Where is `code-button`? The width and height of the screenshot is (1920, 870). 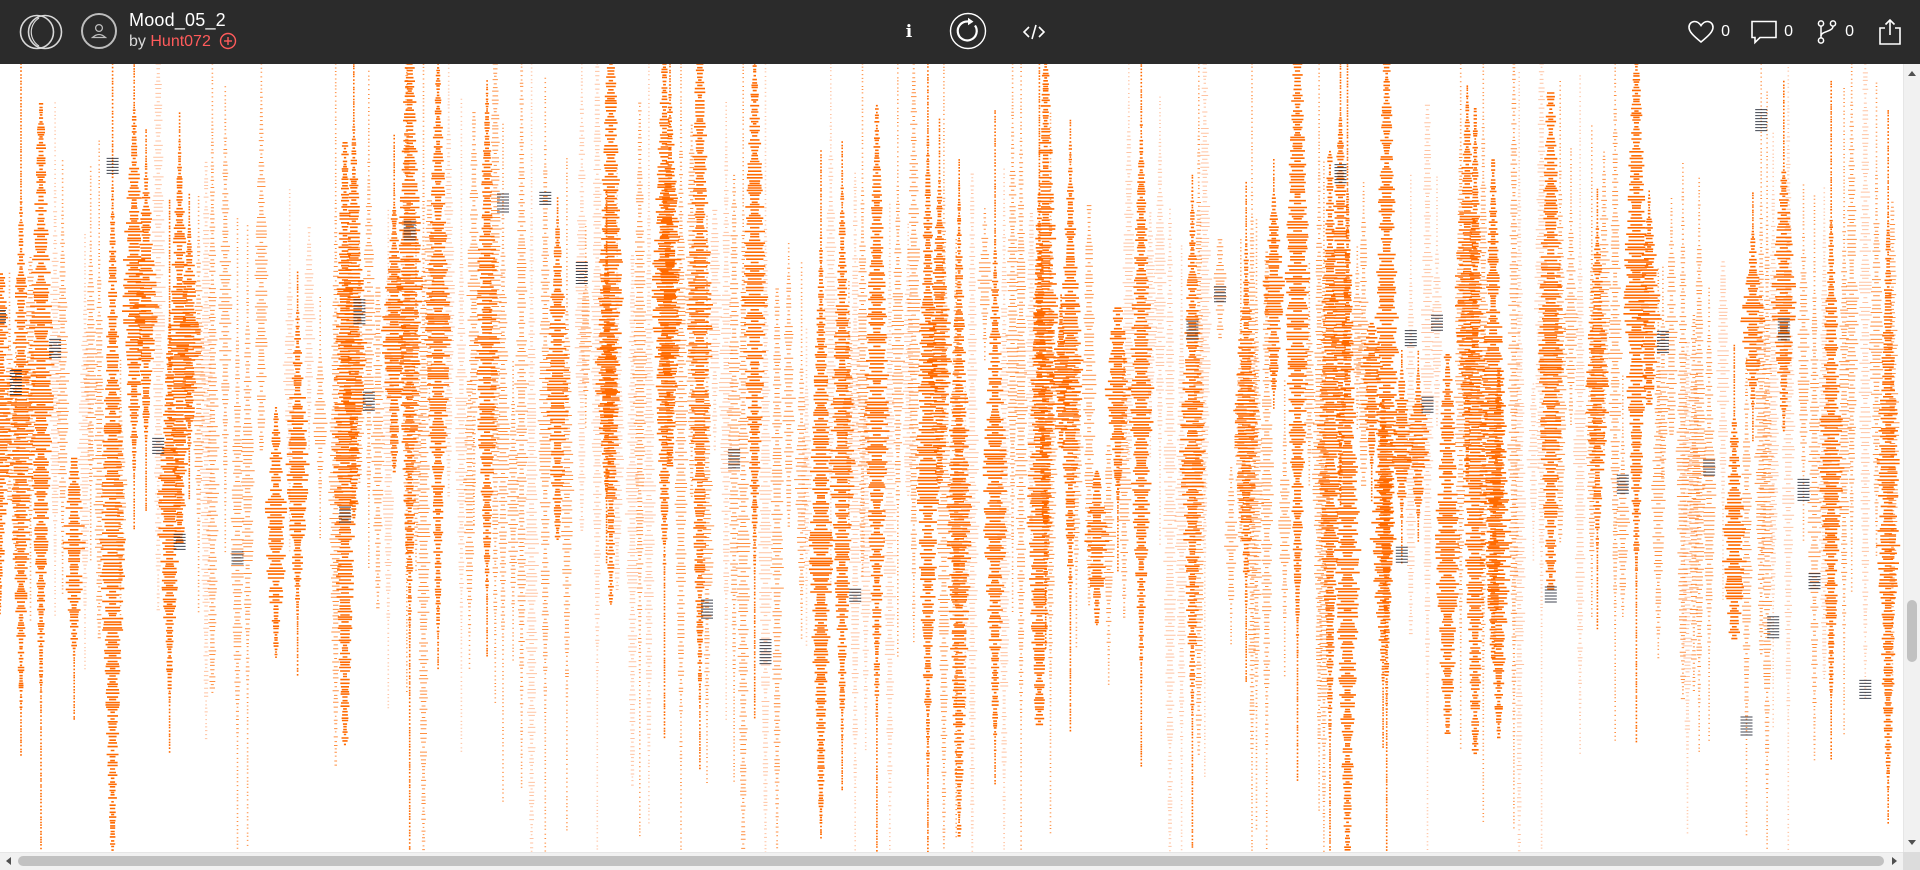 code-button is located at coordinates (1034, 32).